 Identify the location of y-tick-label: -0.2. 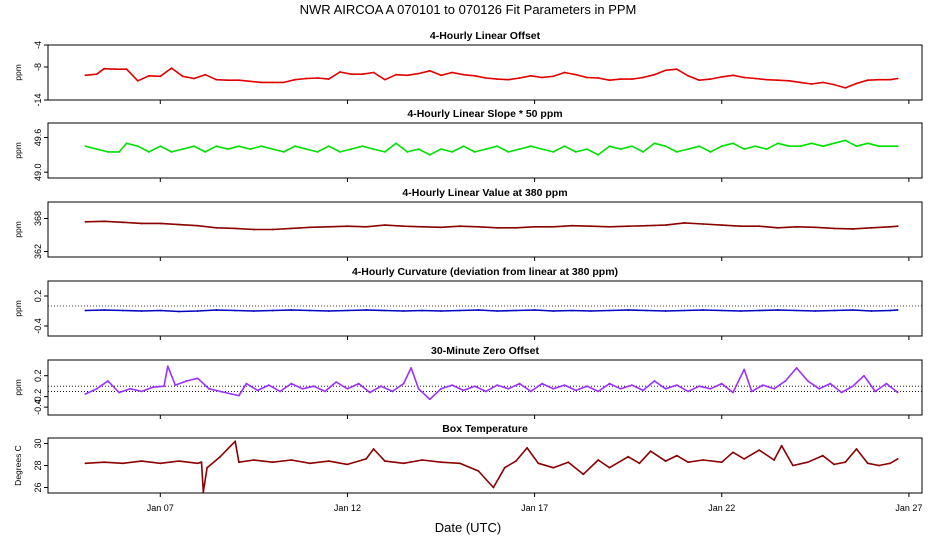
(38, 397).